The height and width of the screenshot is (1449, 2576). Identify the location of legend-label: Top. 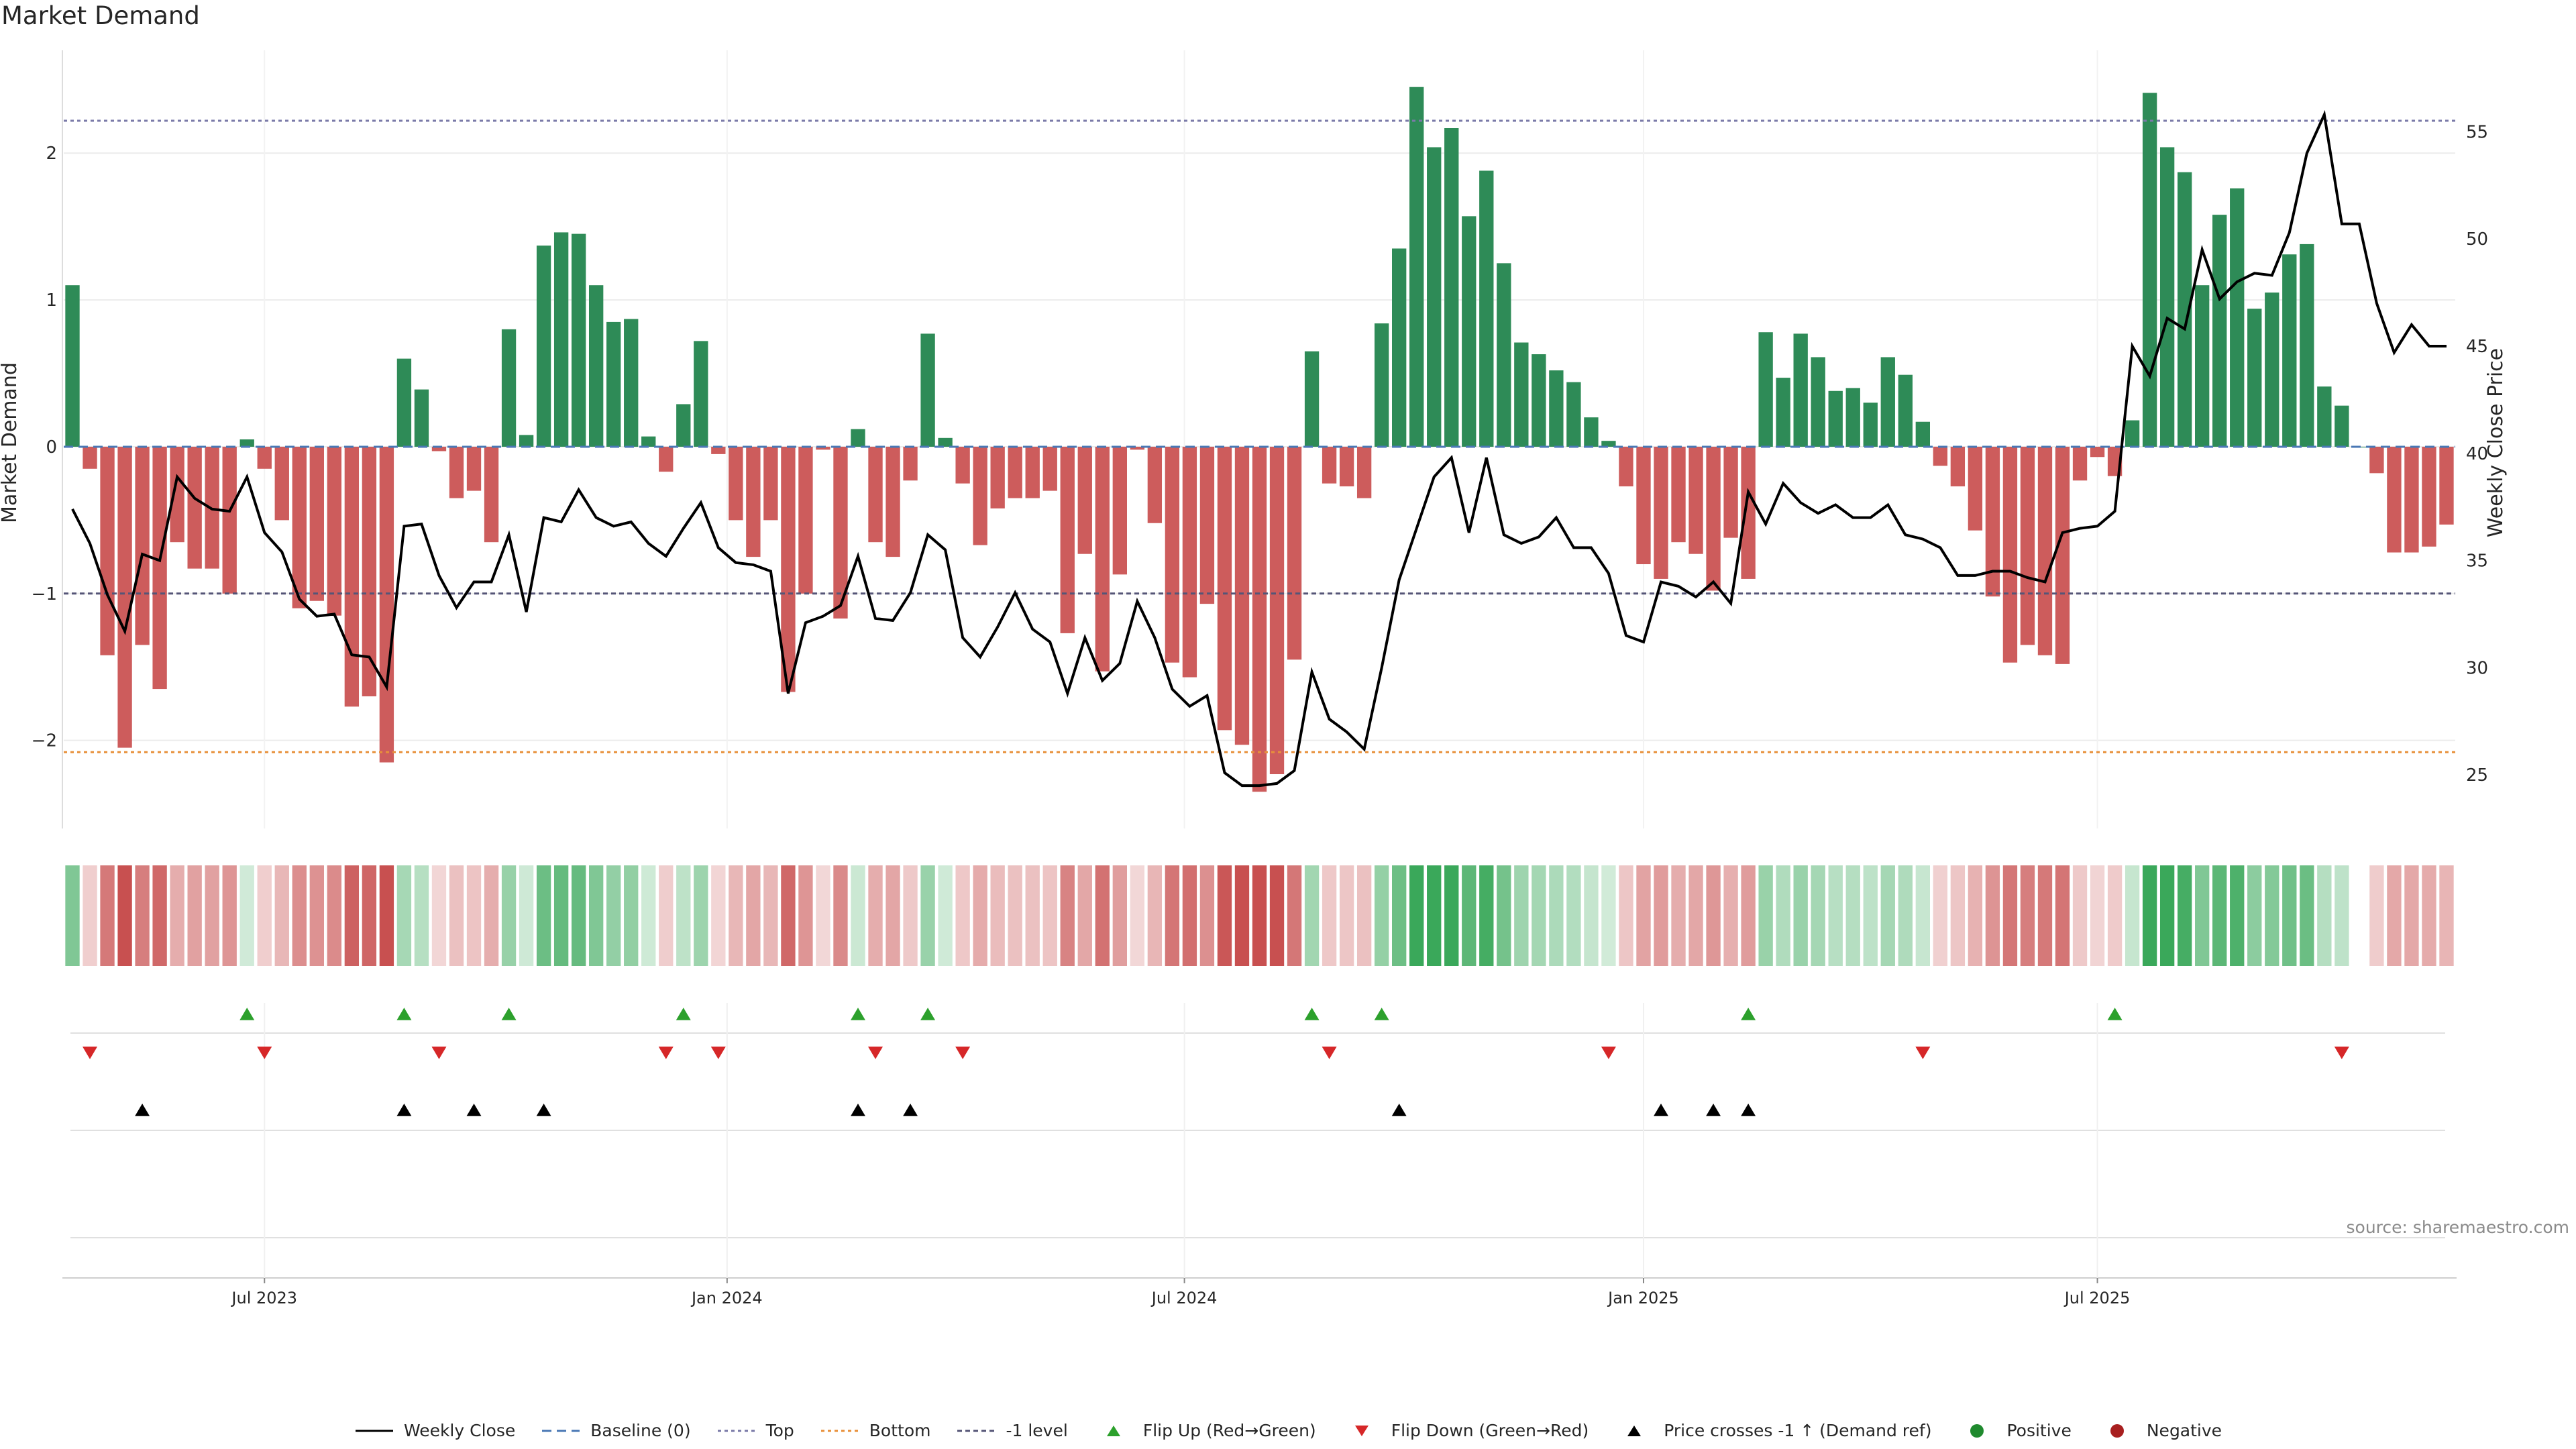
(779, 1430).